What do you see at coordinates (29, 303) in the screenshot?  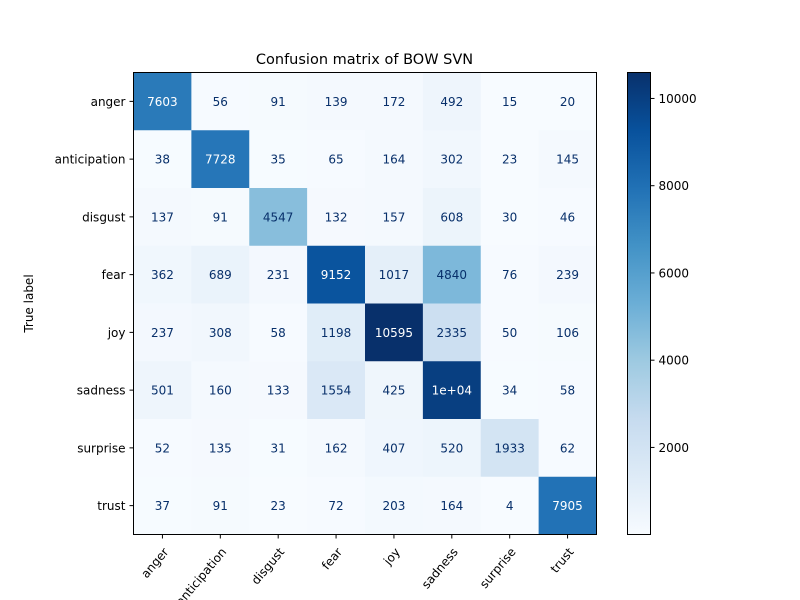 I see `y-axis-label: True label` at bounding box center [29, 303].